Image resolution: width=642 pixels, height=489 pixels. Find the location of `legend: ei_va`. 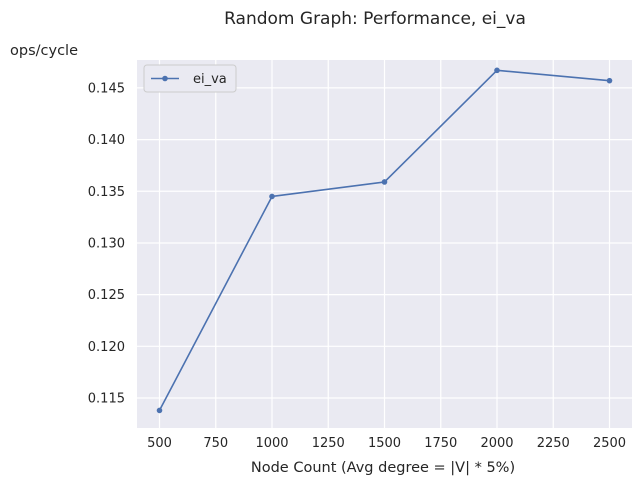

legend: ei_va is located at coordinates (190, 78).